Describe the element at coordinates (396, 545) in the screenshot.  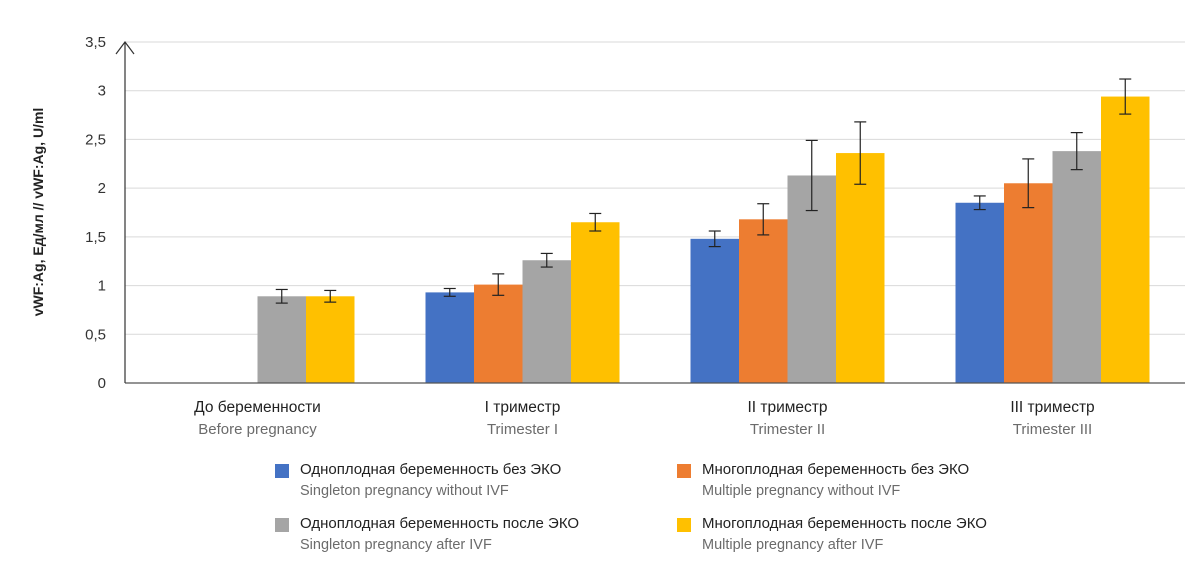
I see `legend-label-en: Singleton pregnancy after IVF` at that location.